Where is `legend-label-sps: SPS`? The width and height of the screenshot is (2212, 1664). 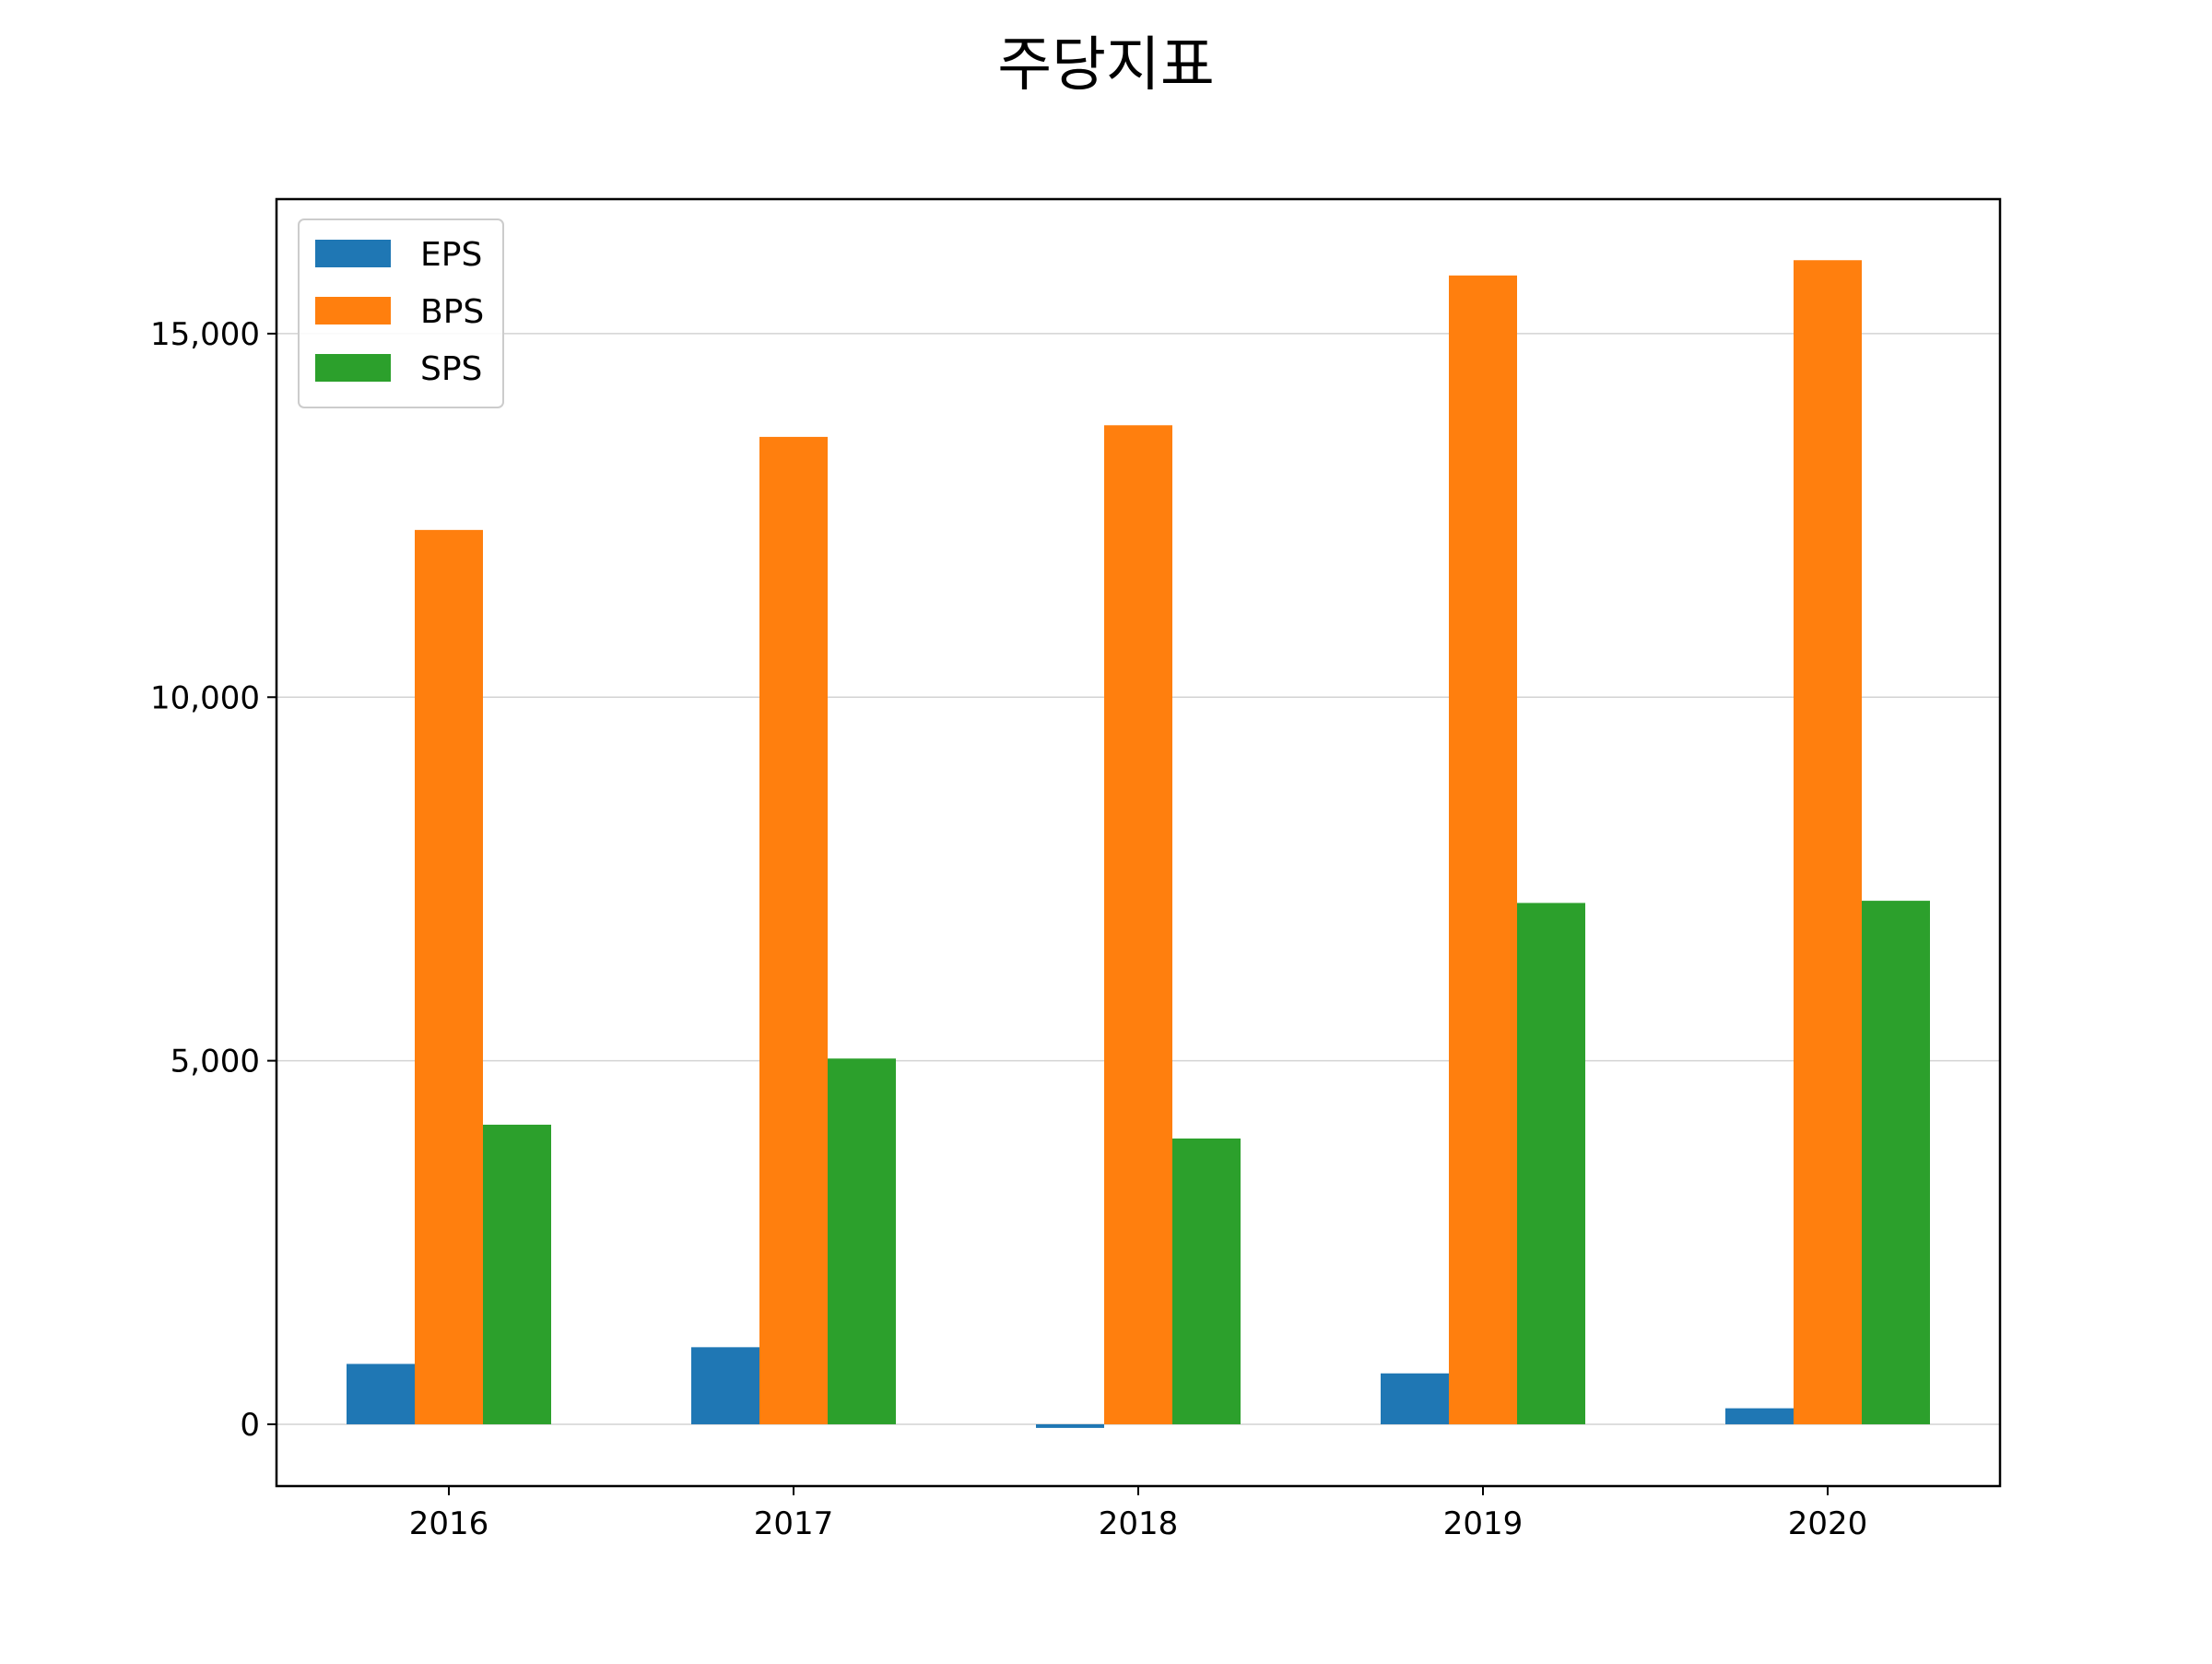
legend-label-sps: SPS is located at coordinates (451, 369).